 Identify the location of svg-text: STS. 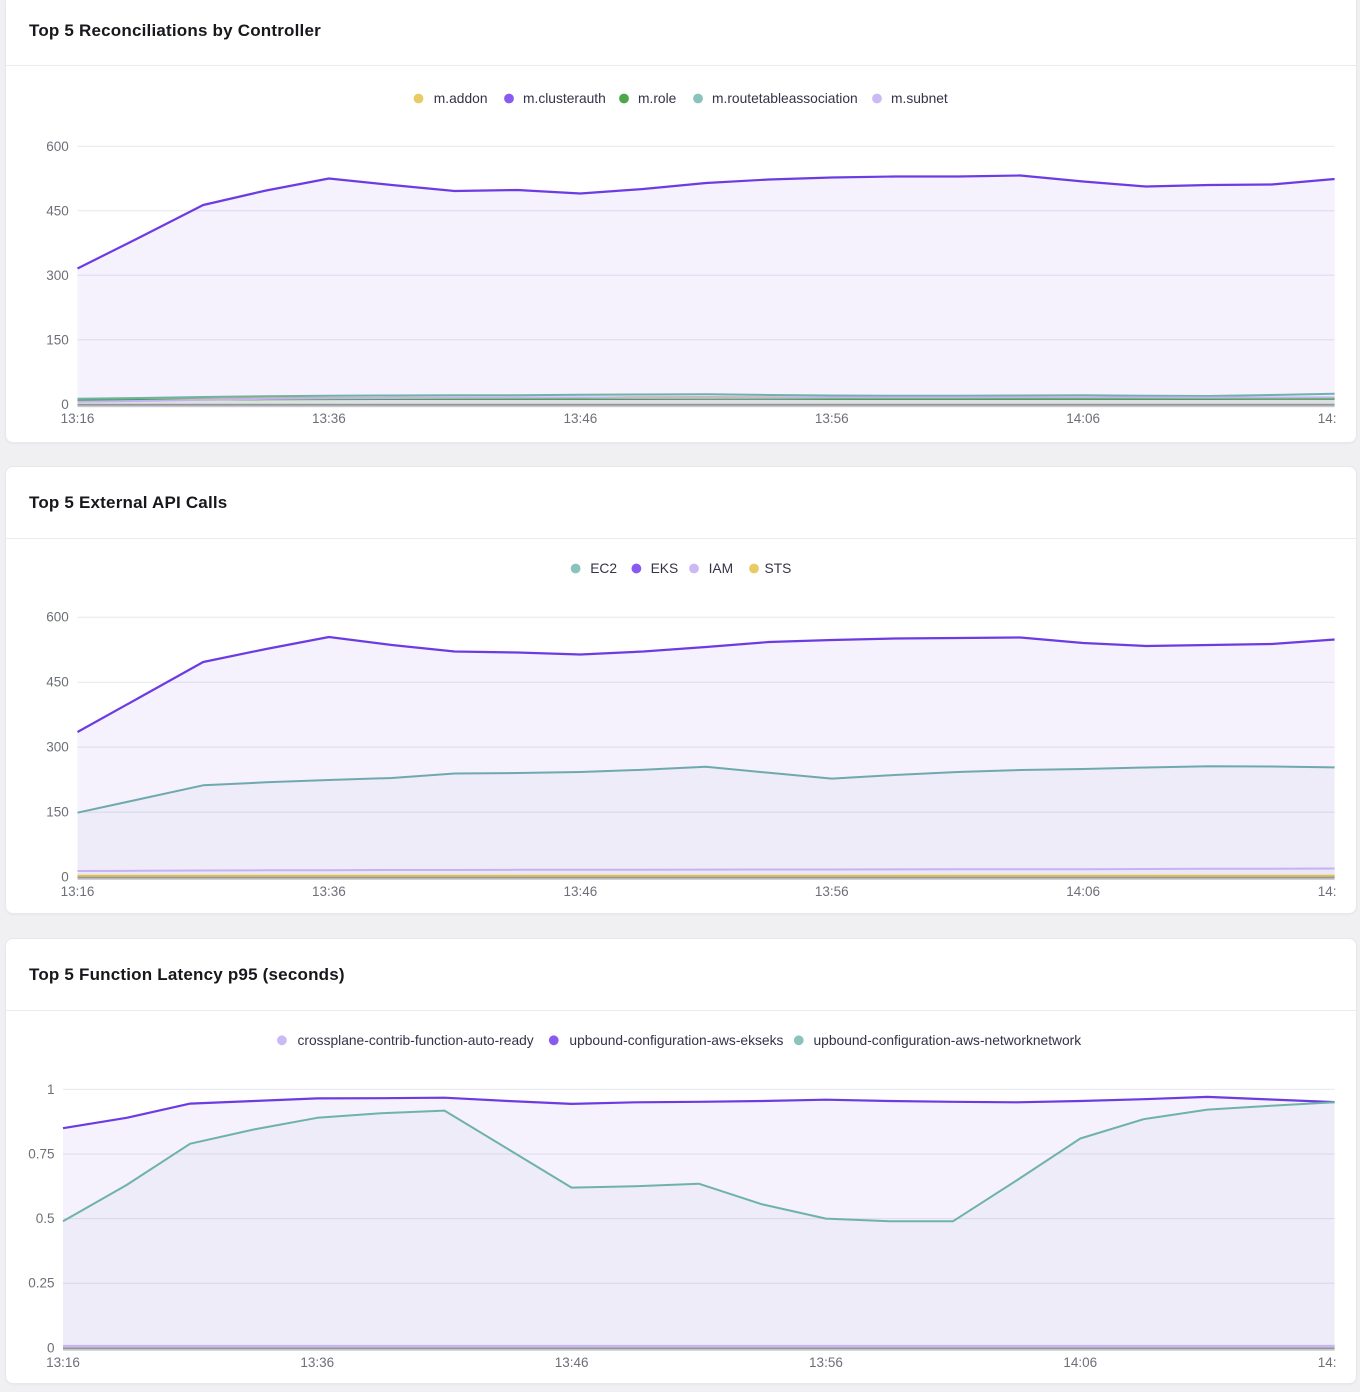
(778, 568).